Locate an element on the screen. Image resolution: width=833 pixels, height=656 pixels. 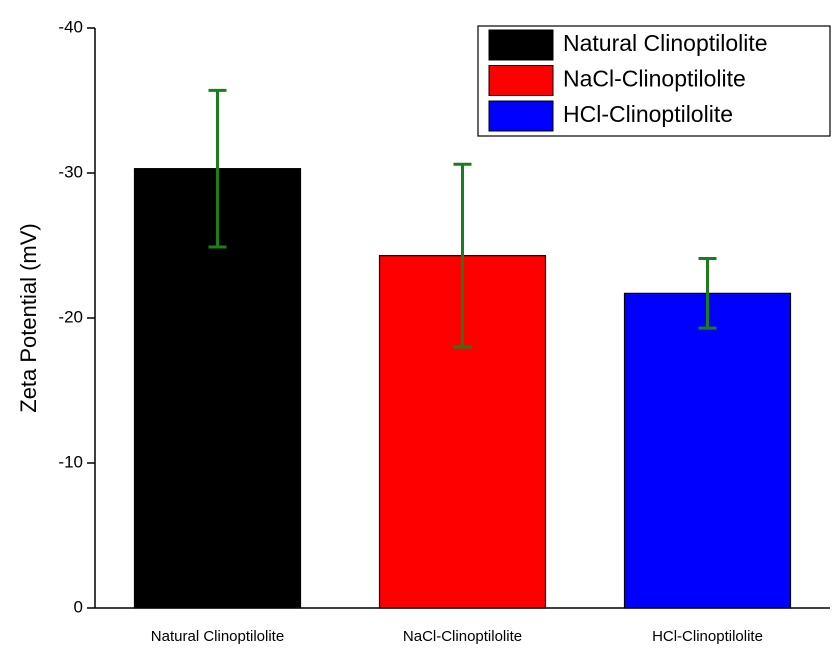
legend-label: HCl-Clinoptilolite is located at coordinates (648, 114).